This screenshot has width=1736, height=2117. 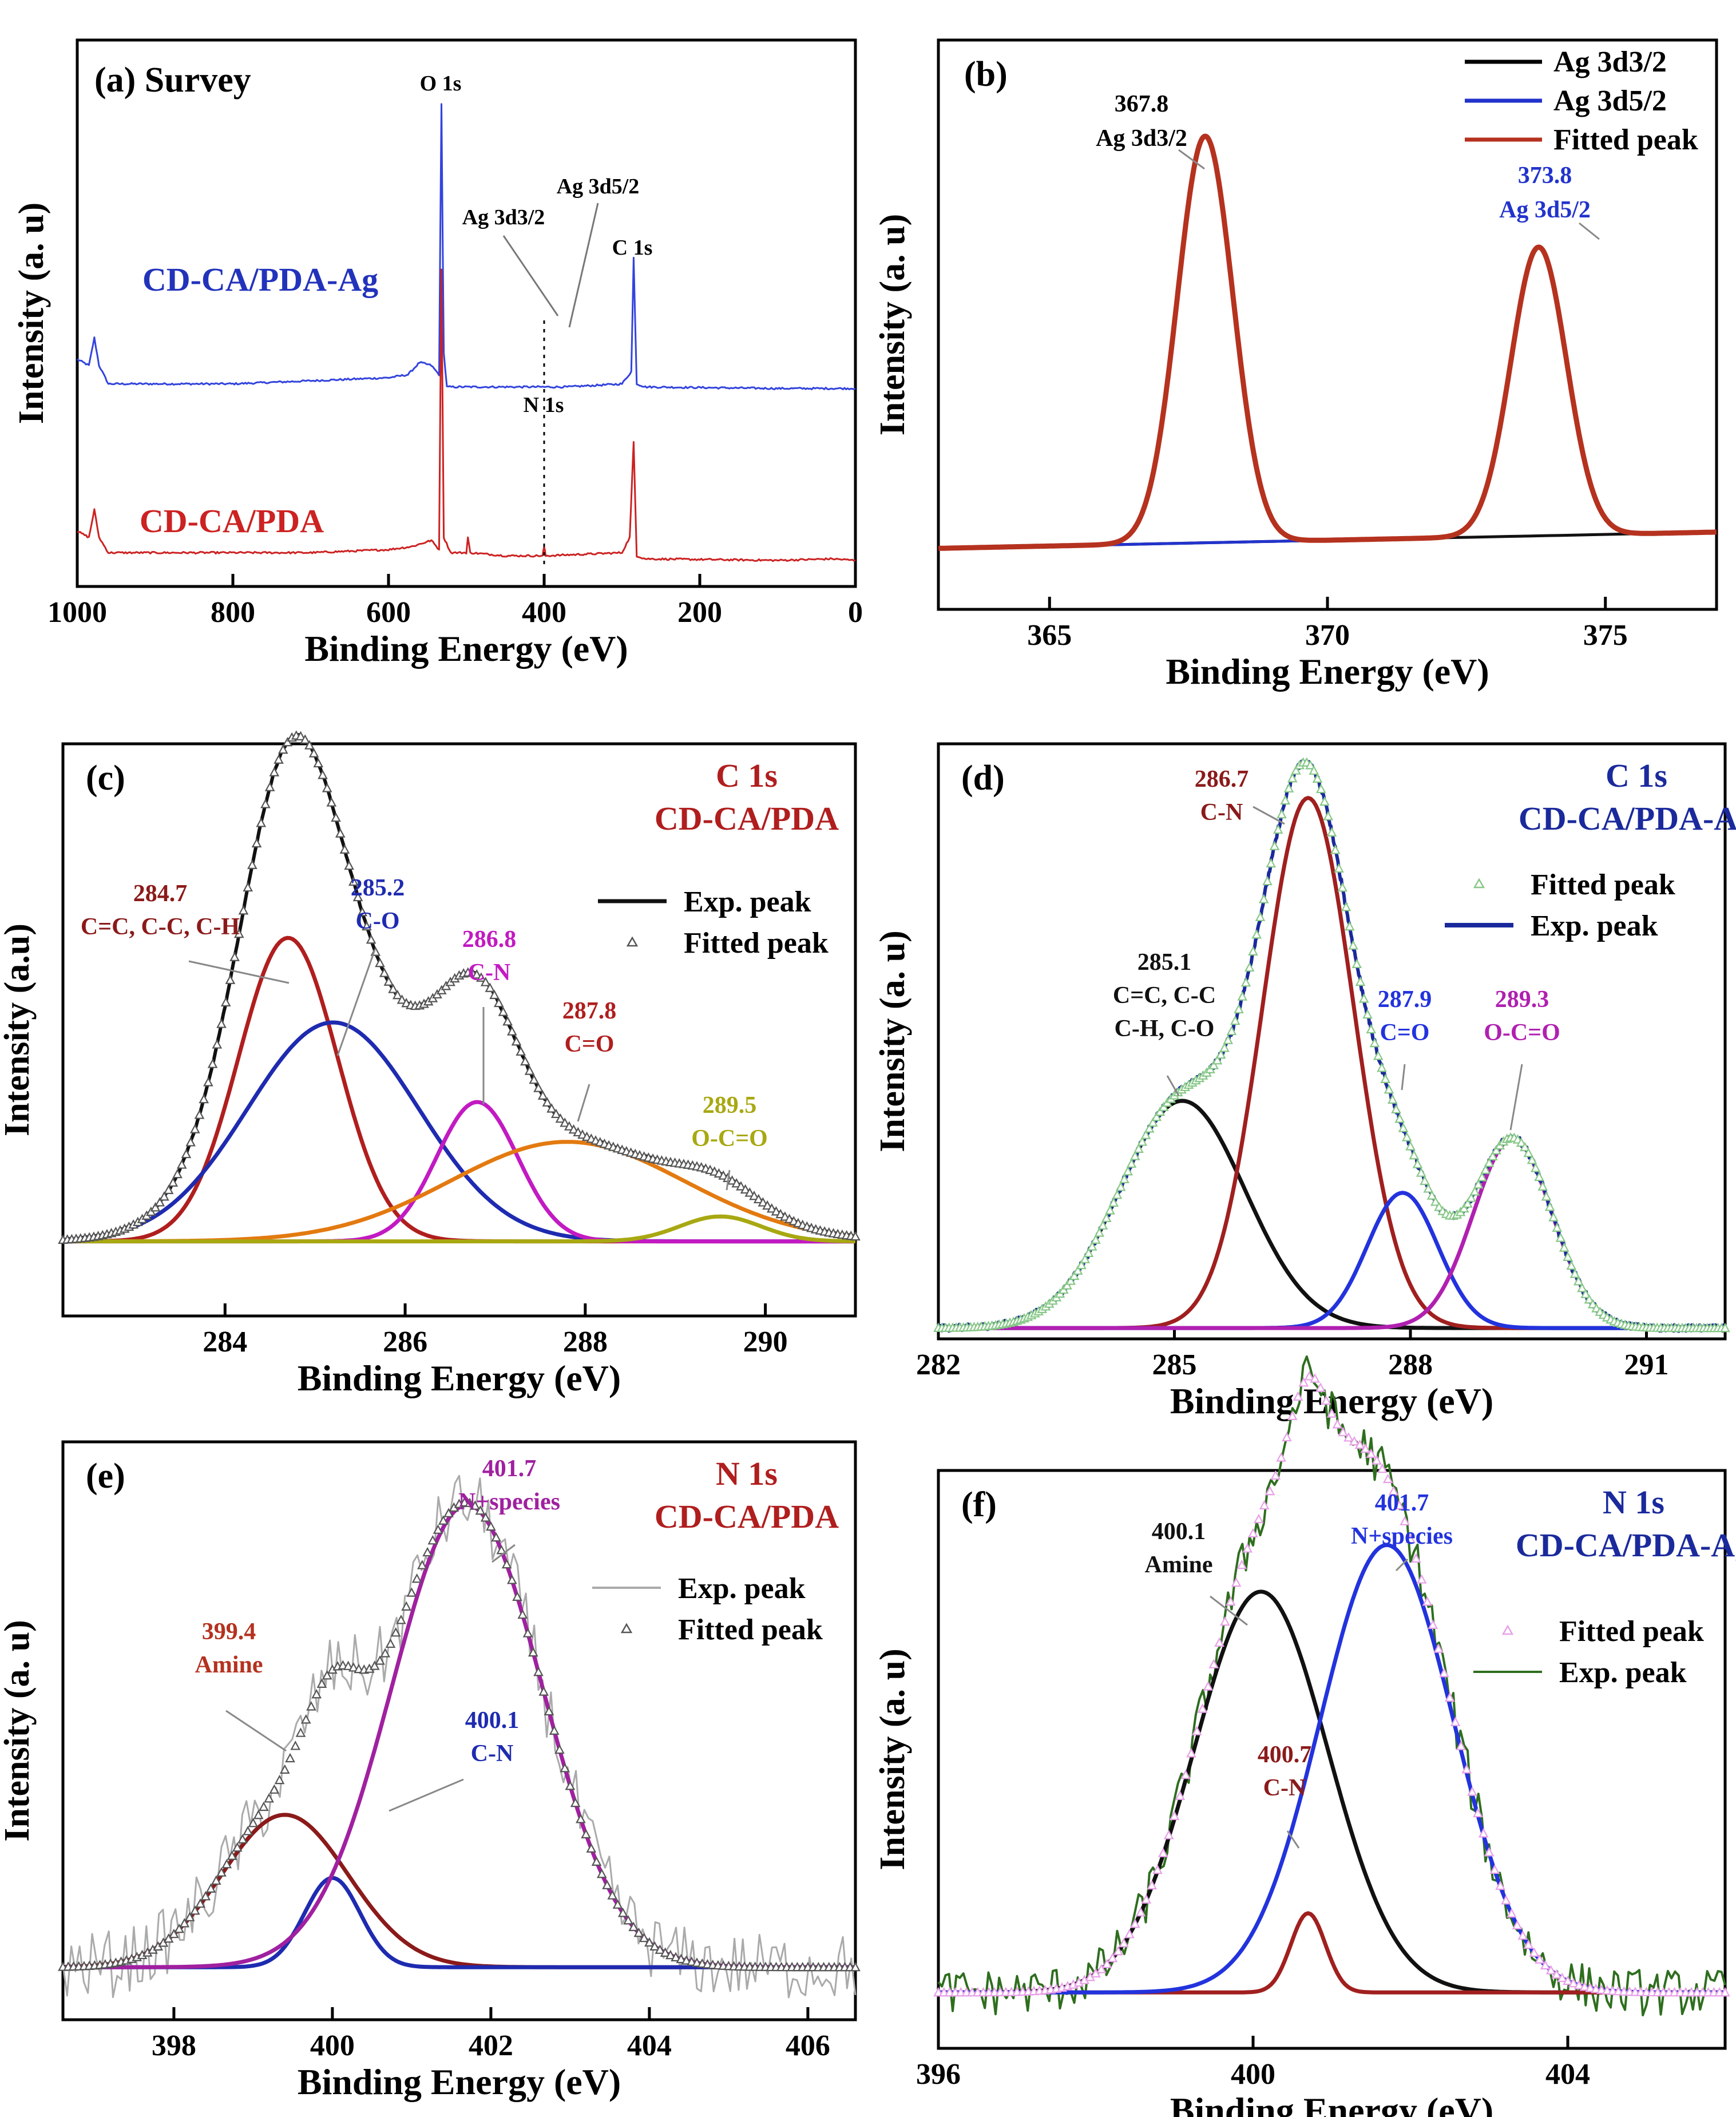 I want to click on x-tick-label: 288, so click(x=1410, y=1365).